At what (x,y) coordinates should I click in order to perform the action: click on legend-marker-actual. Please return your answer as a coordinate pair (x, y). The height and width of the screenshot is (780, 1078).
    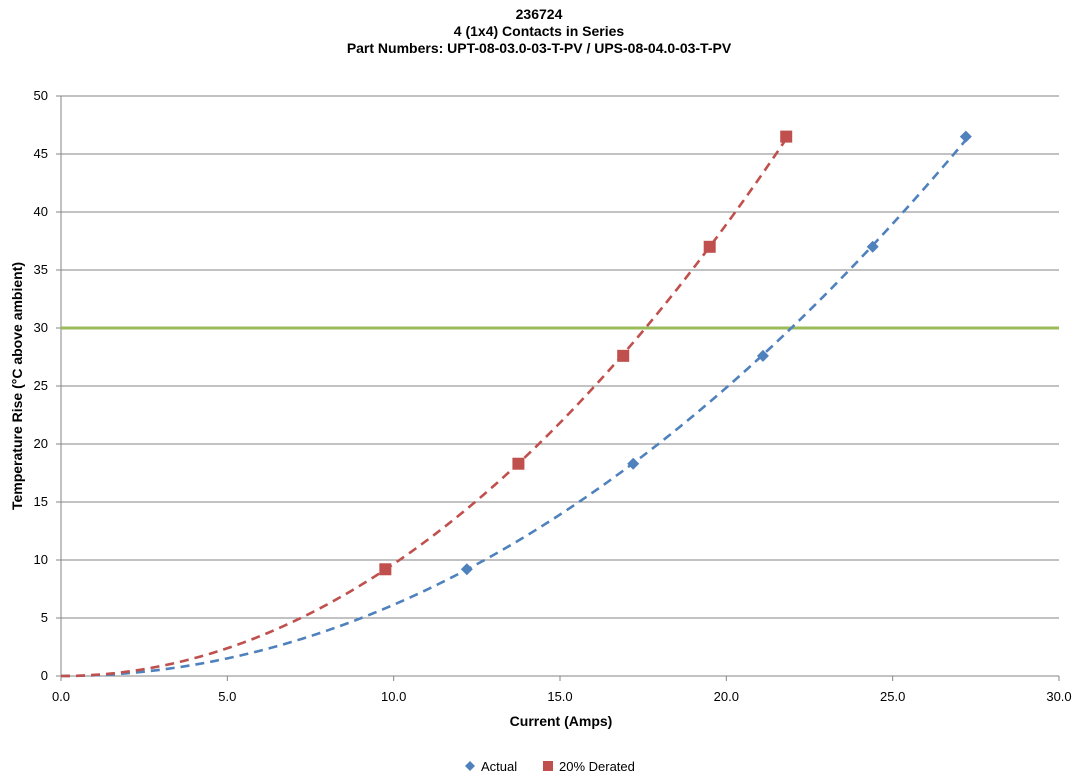
    Looking at the image, I should click on (470, 766).